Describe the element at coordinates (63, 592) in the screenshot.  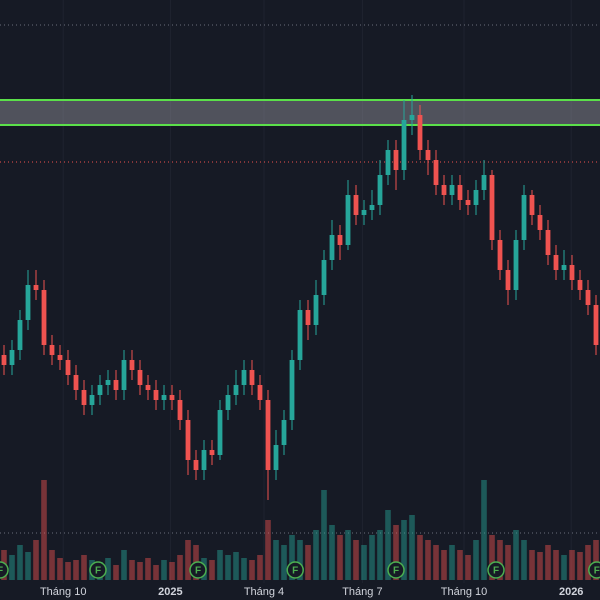
I see `x-tick-label: Tháng 10` at that location.